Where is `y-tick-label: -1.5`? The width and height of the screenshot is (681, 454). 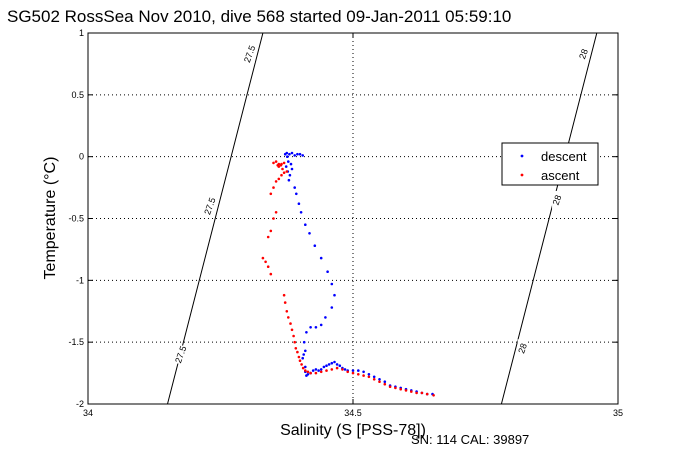 y-tick-label: -1.5 is located at coordinates (76, 342).